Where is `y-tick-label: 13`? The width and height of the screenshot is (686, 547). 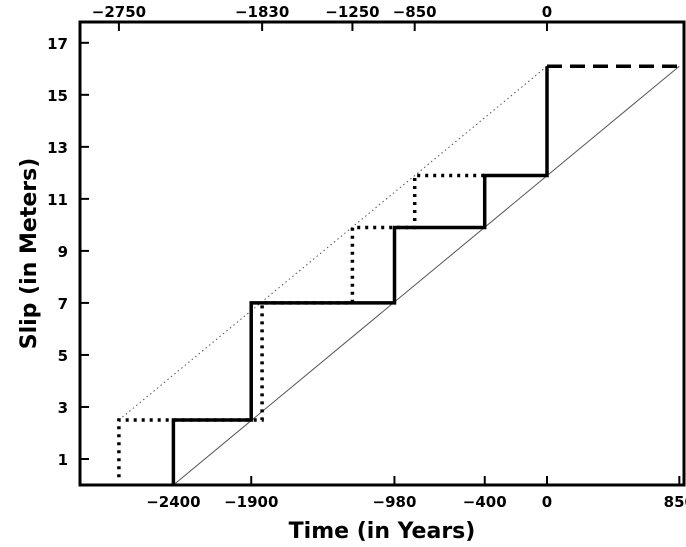
y-tick-label: 13 is located at coordinates (57, 148).